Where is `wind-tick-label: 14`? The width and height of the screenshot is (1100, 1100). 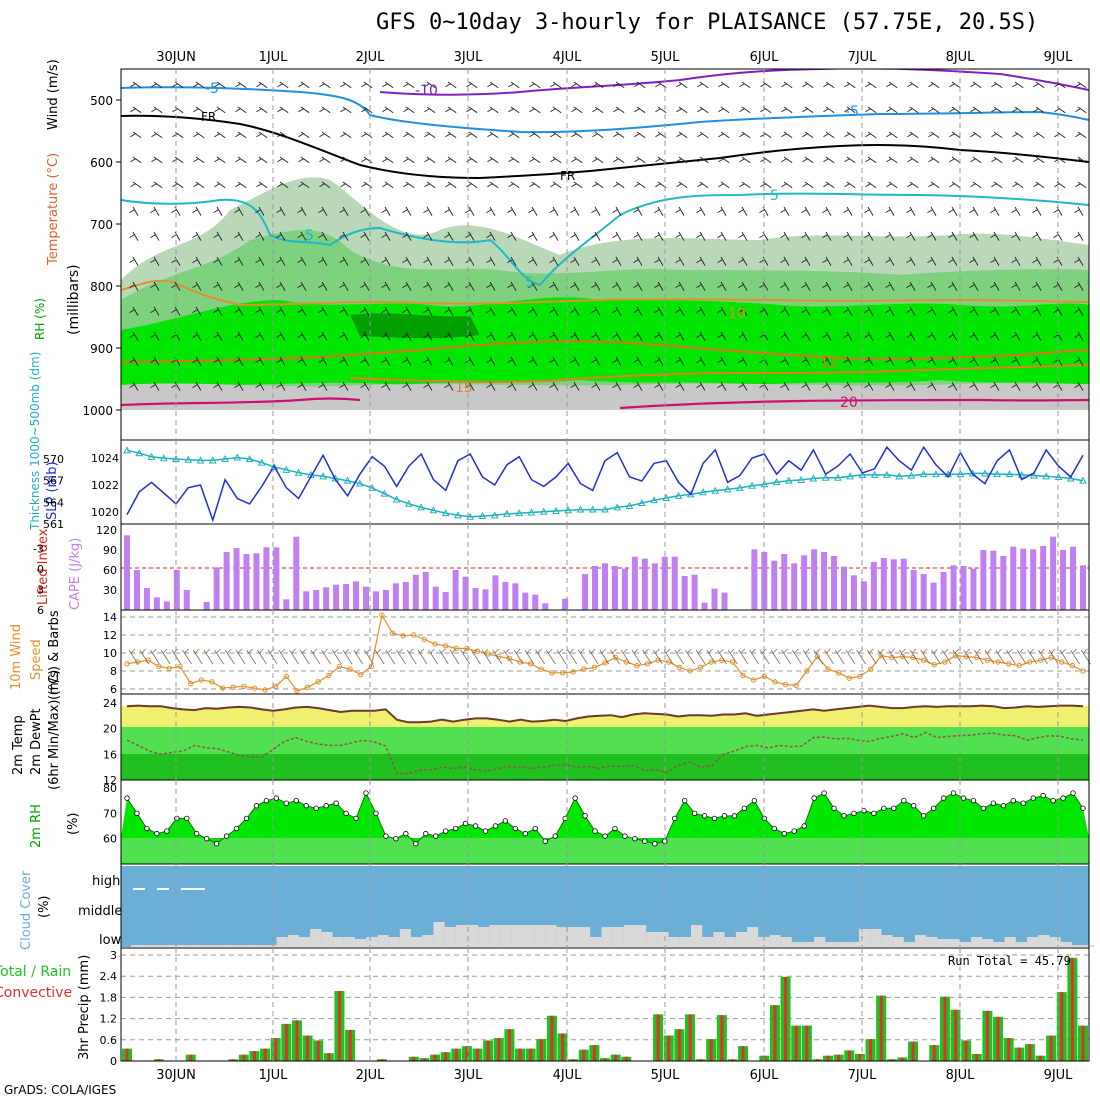
wind-tick-label: 14 is located at coordinates (110, 617).